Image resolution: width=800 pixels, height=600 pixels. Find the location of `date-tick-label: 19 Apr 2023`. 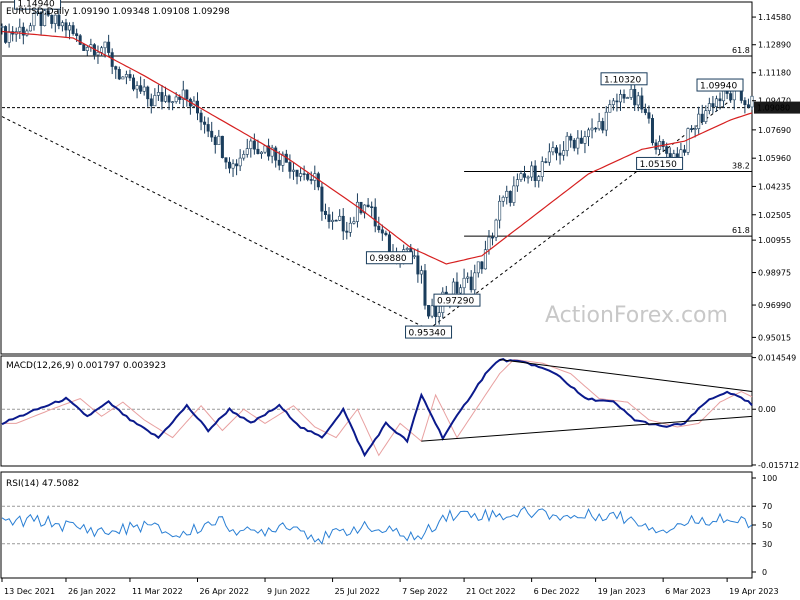

date-tick-label: 19 Apr 2023 is located at coordinates (753, 591).